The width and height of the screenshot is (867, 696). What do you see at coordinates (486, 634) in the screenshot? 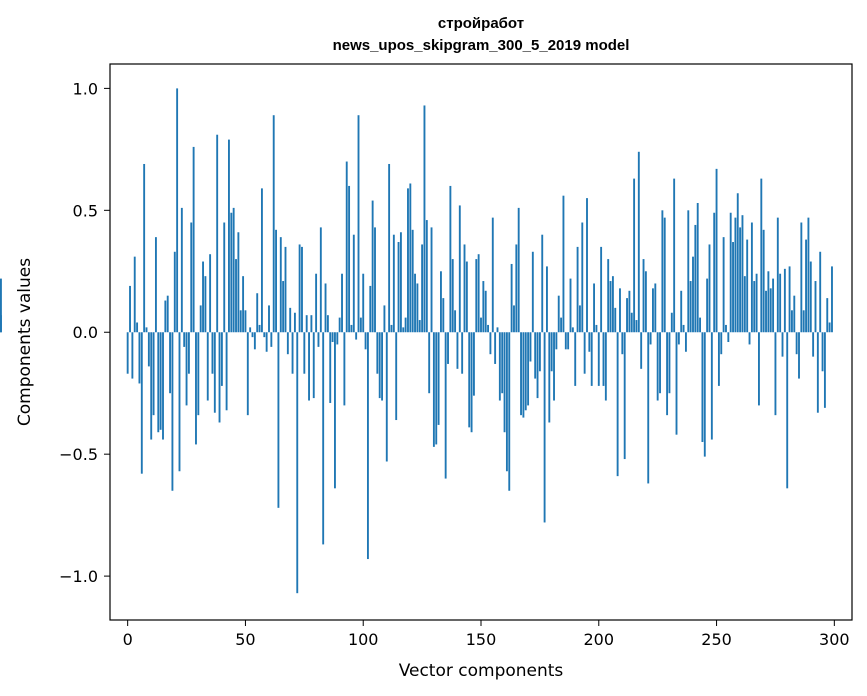
I see `x-axis: 0 50 100 150 200 250 300` at bounding box center [486, 634].